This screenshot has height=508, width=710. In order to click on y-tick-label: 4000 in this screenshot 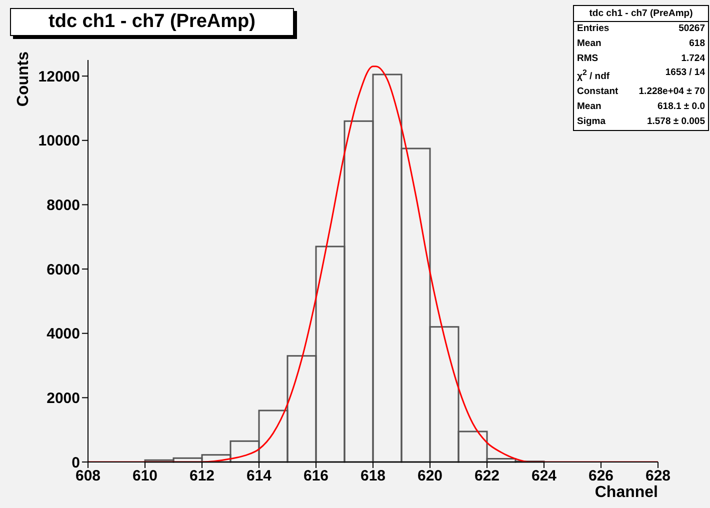, I will do `click(63, 334)`.